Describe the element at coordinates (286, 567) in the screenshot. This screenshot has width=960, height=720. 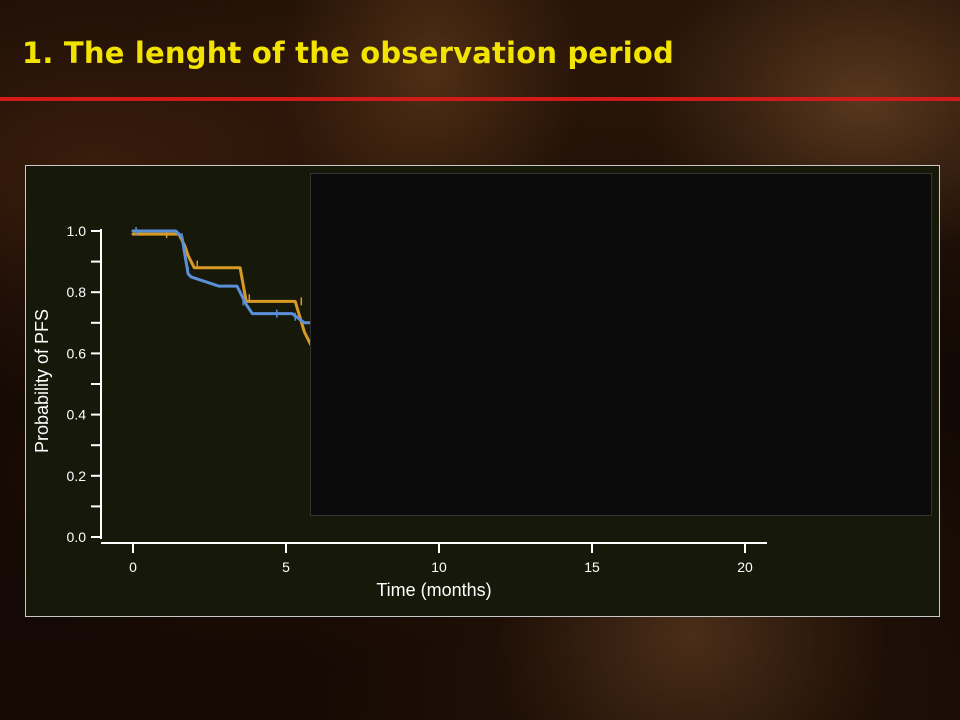
I see `x-tick-label: 5` at that location.